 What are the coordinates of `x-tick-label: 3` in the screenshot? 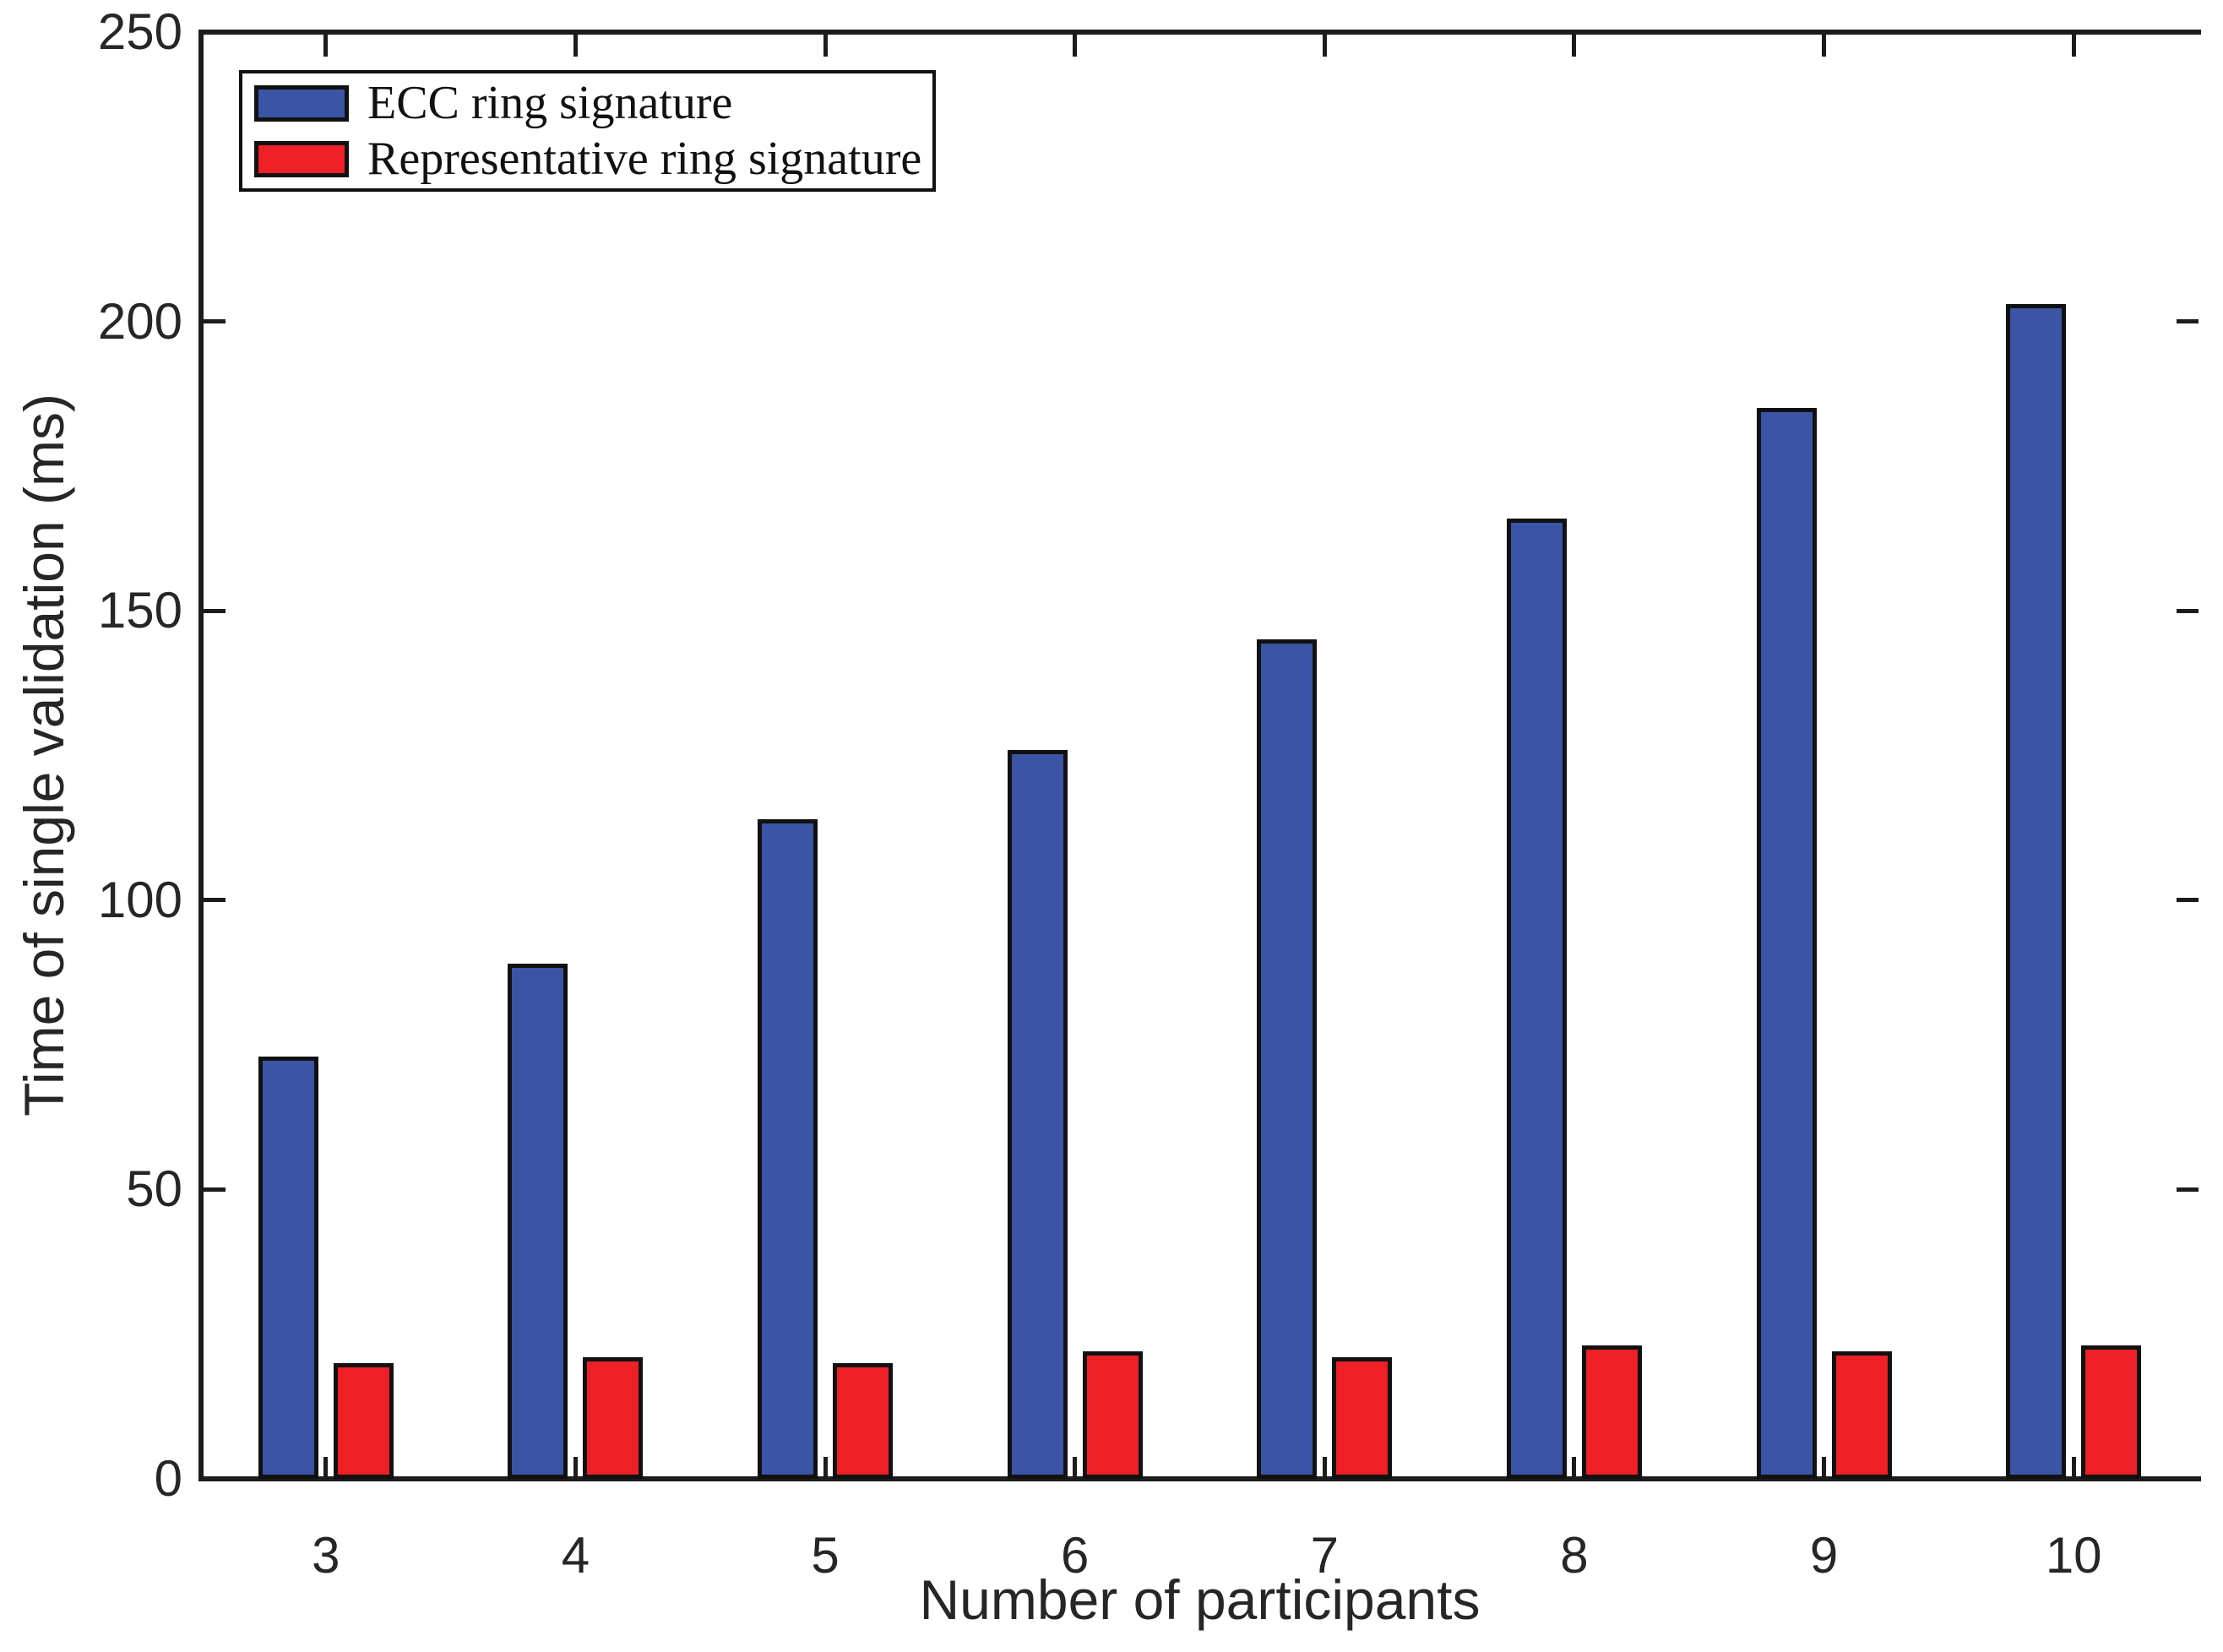 It's located at (326, 1555).